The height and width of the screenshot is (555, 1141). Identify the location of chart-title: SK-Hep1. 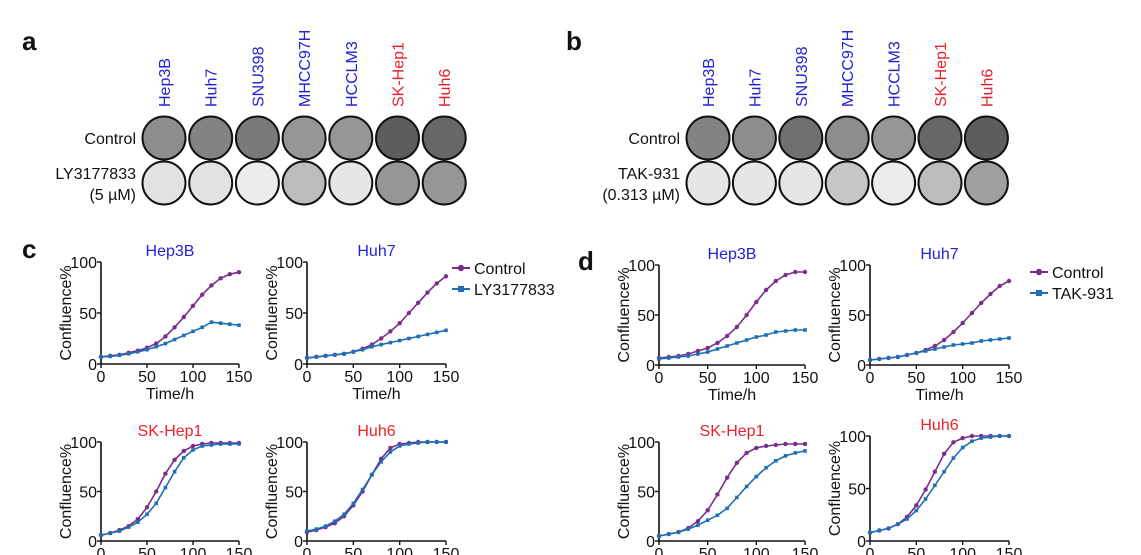
(732, 431).